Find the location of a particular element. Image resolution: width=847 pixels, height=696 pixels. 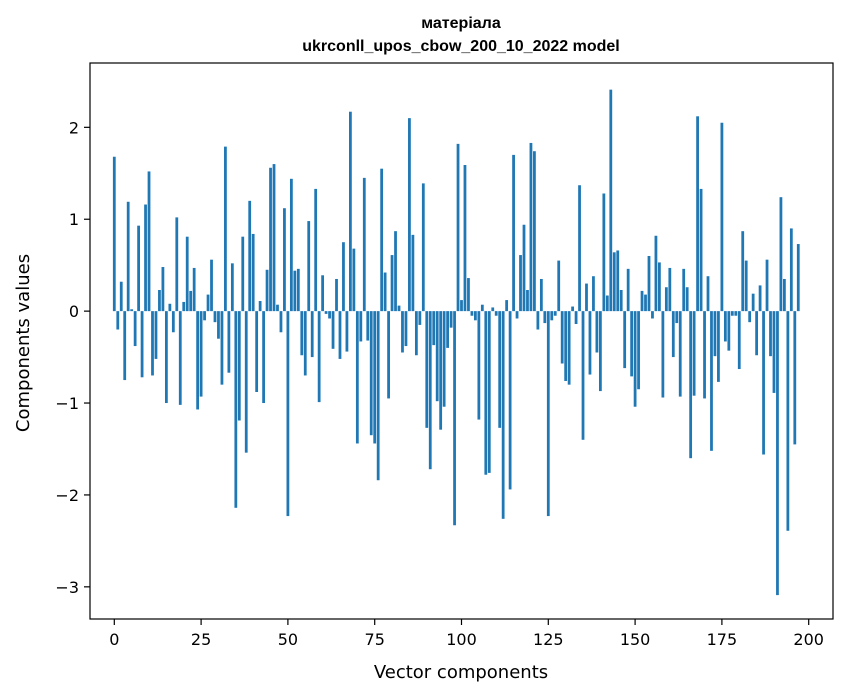

x-axis-label: Vector components is located at coordinates (461, 672).